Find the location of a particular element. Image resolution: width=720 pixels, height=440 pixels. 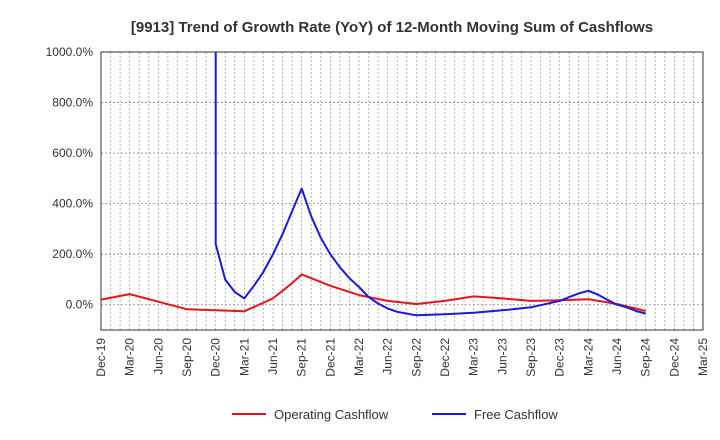

x-tick-label: Mar-23 is located at coordinates (474, 357).